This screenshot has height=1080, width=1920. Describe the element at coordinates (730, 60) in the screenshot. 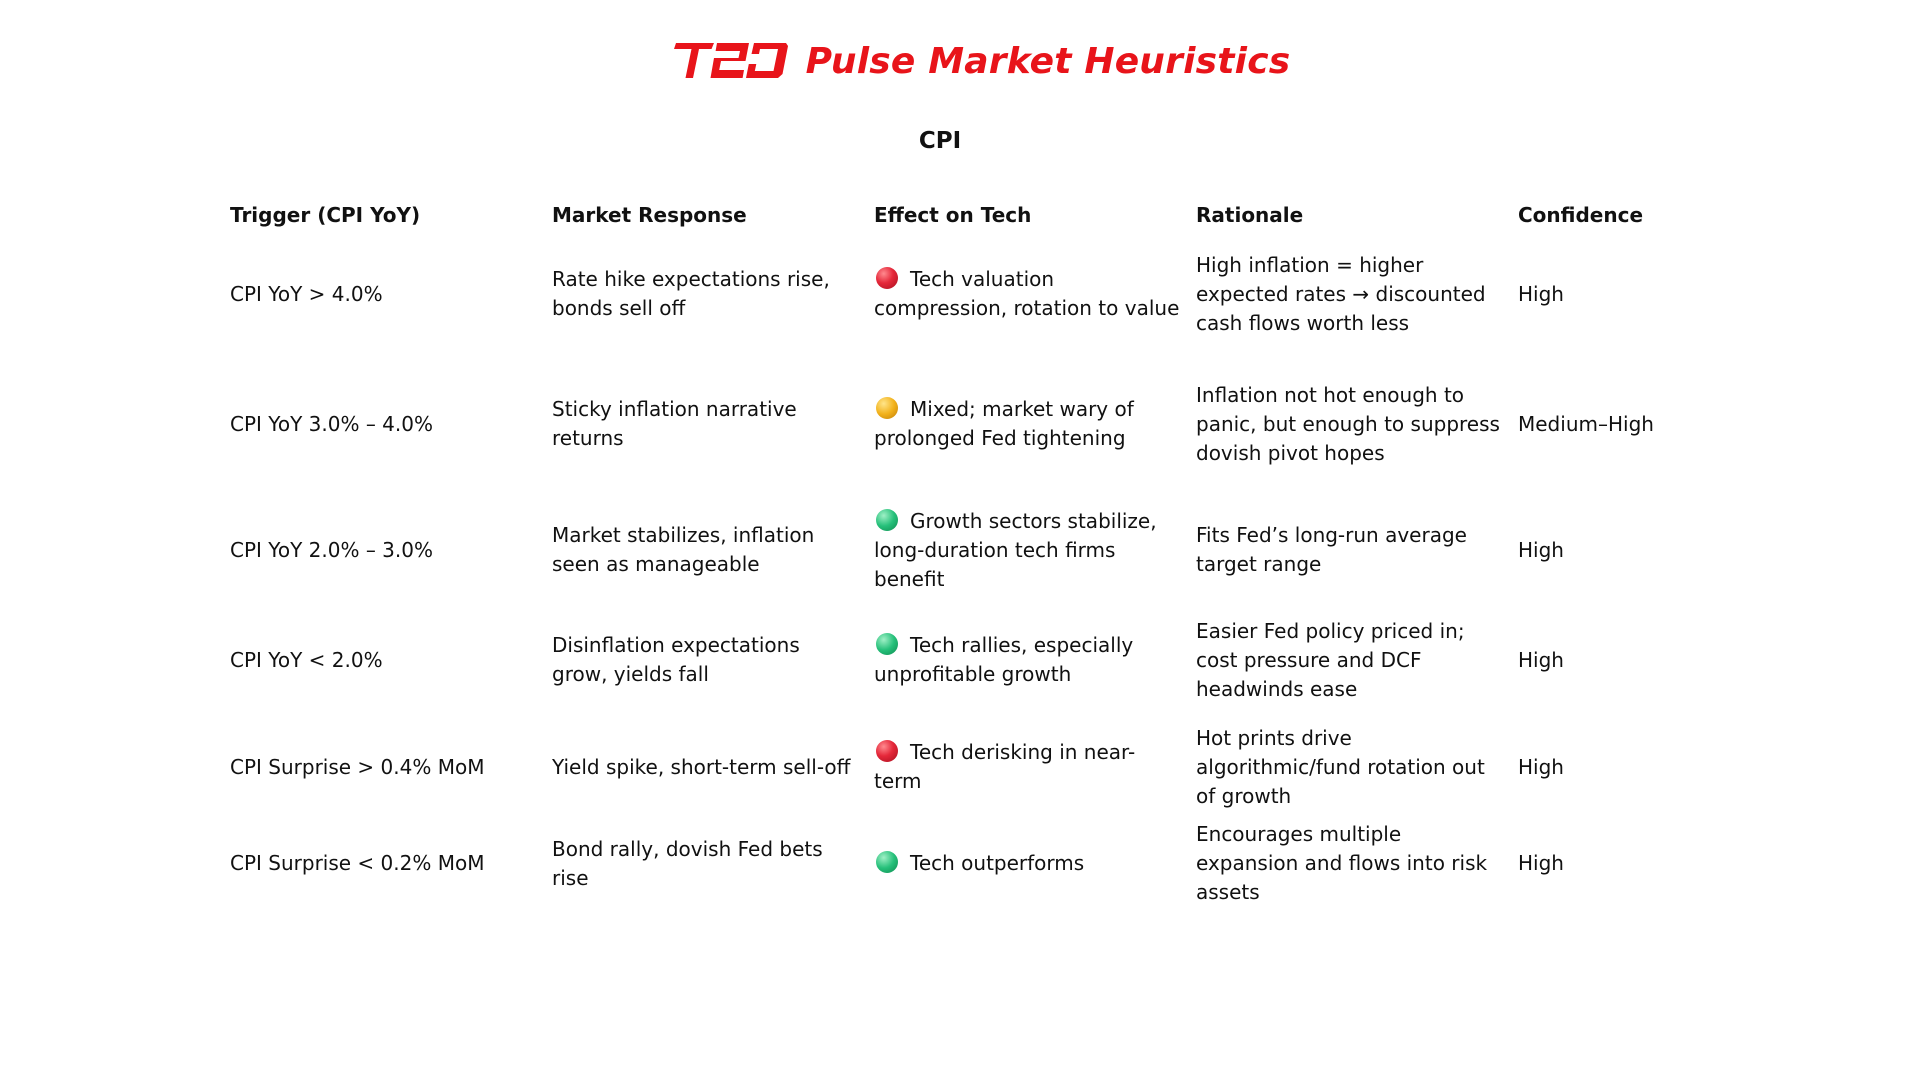

I see `t2d-logo-icon` at that location.